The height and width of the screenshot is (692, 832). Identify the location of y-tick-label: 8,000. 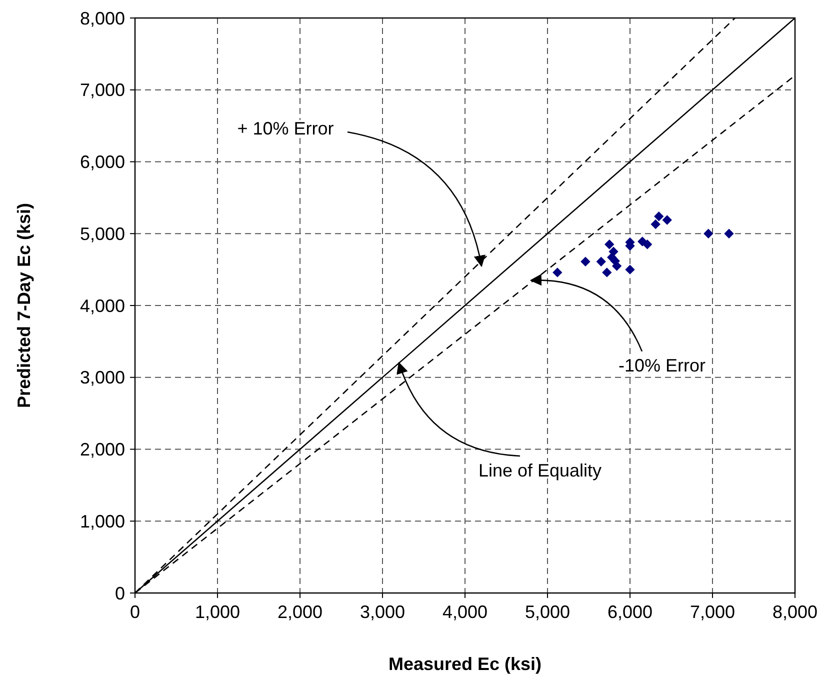
(102, 18).